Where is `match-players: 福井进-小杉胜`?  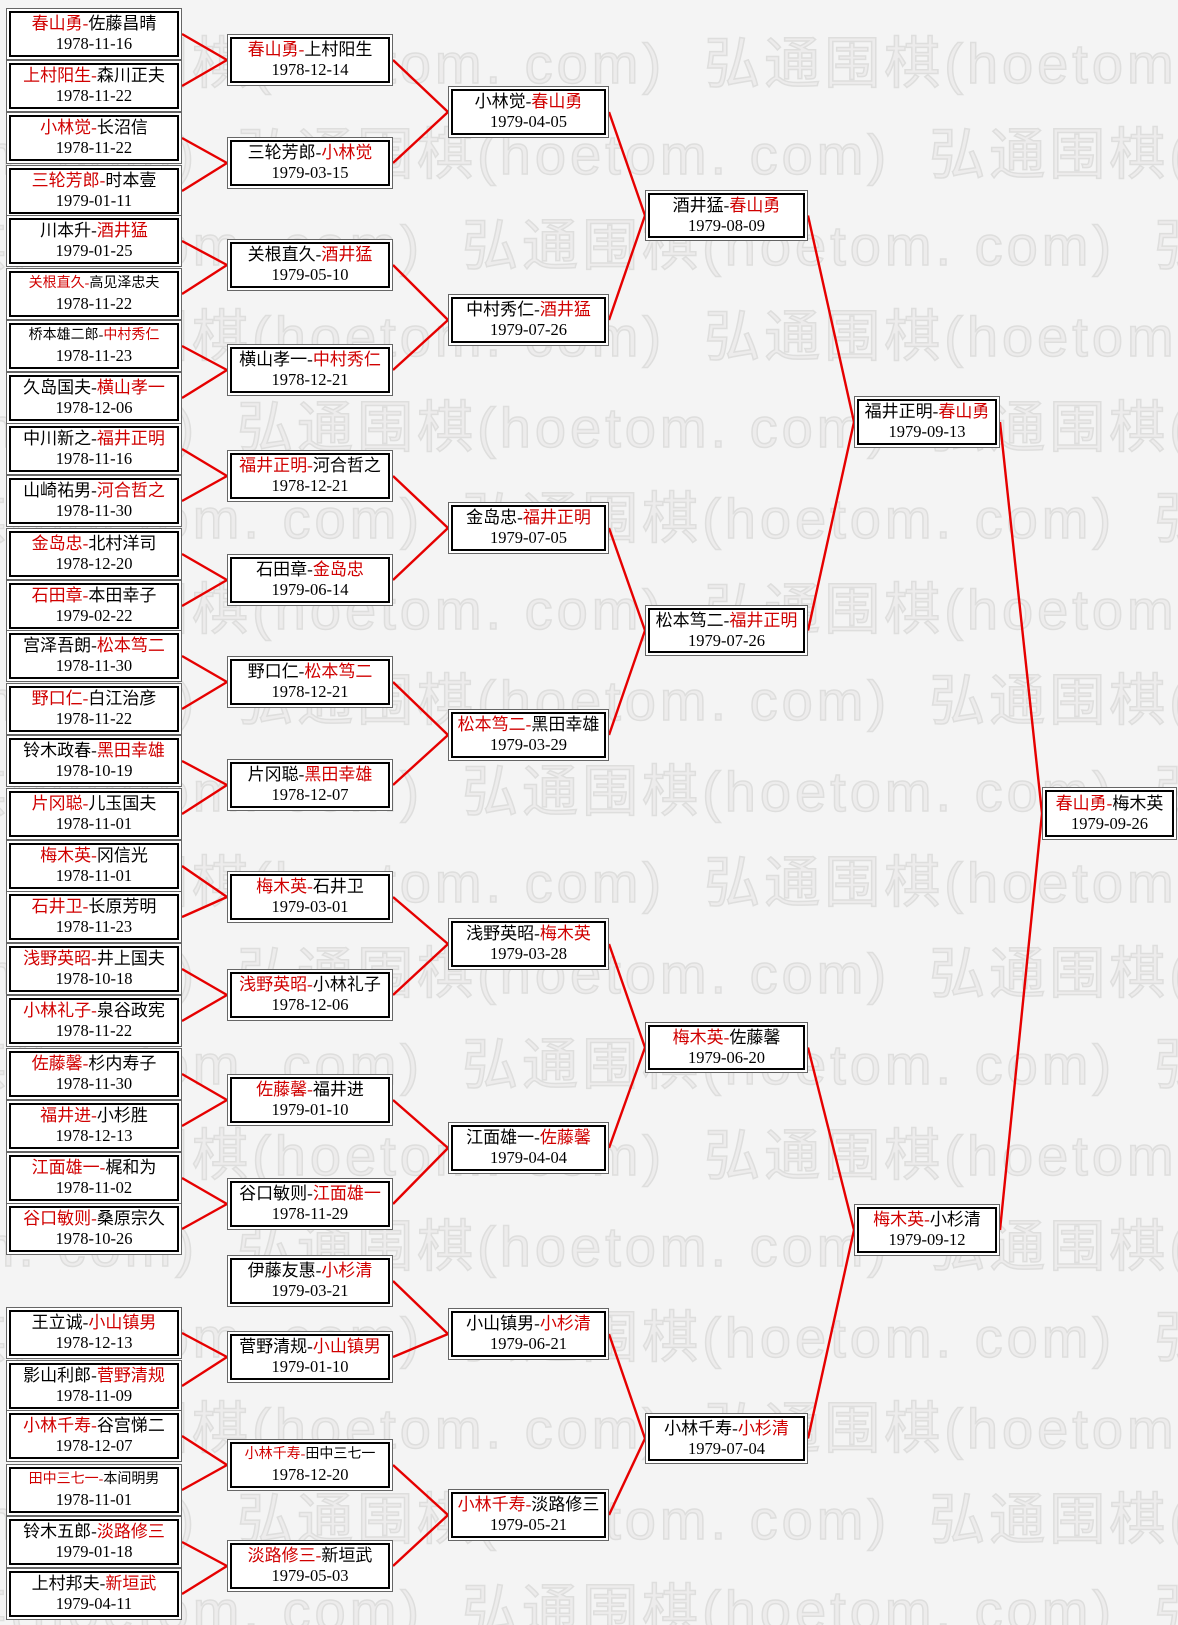 match-players: 福井进-小杉胜 is located at coordinates (94, 1116).